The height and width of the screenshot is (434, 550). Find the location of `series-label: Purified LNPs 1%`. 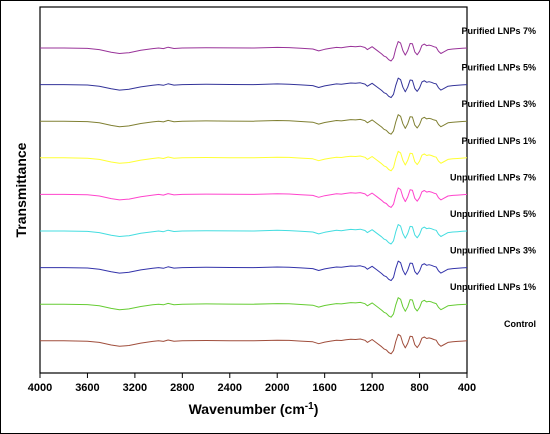

series-label: Purified LNPs 1% is located at coordinates (498, 141).